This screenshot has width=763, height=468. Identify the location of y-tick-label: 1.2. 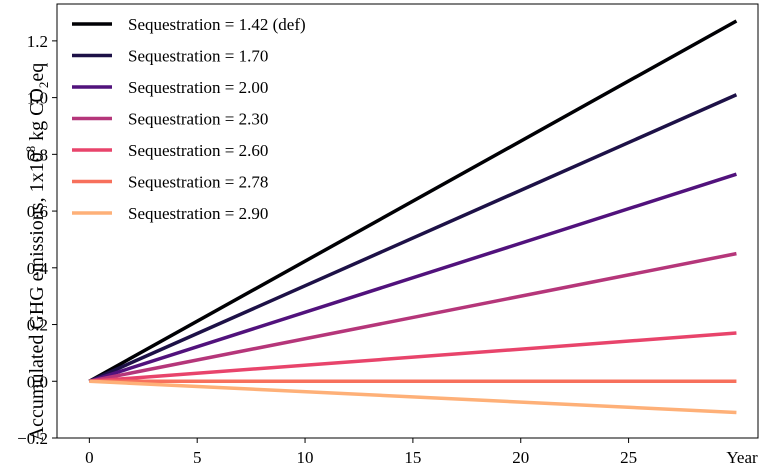
(37, 41).